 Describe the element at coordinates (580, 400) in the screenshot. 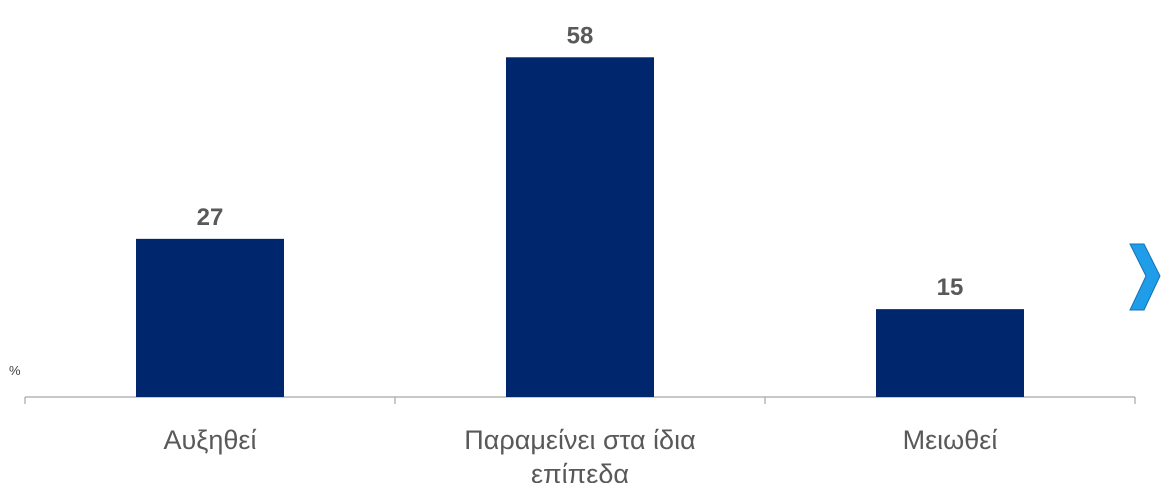

I see `axis-layer` at that location.